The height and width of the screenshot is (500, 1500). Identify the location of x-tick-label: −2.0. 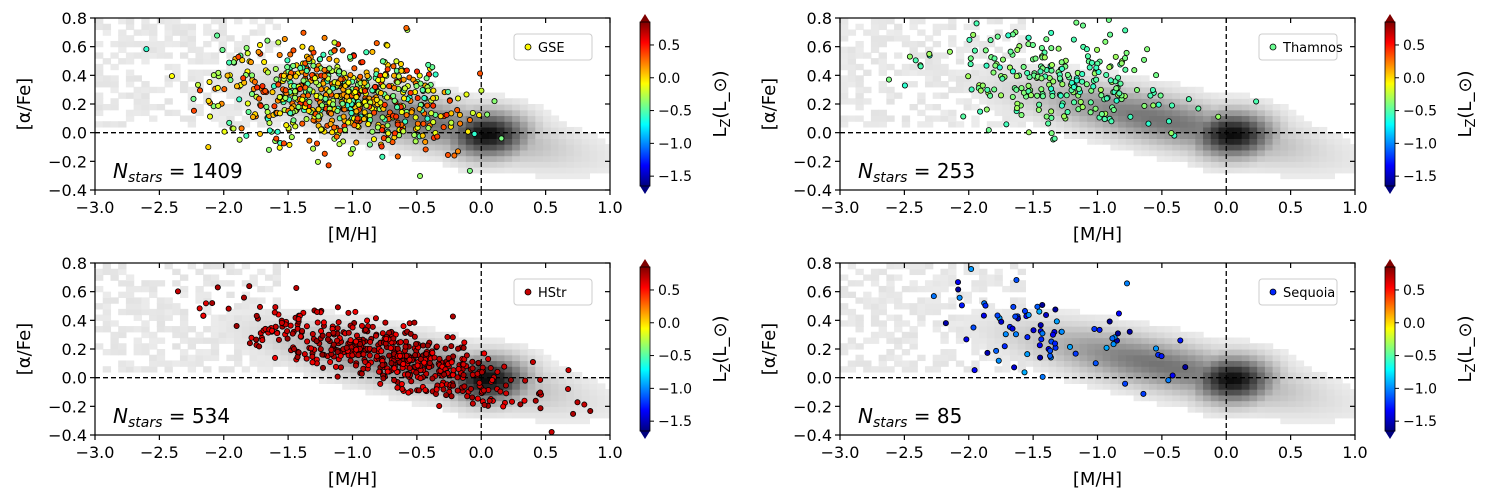
(223, 207).